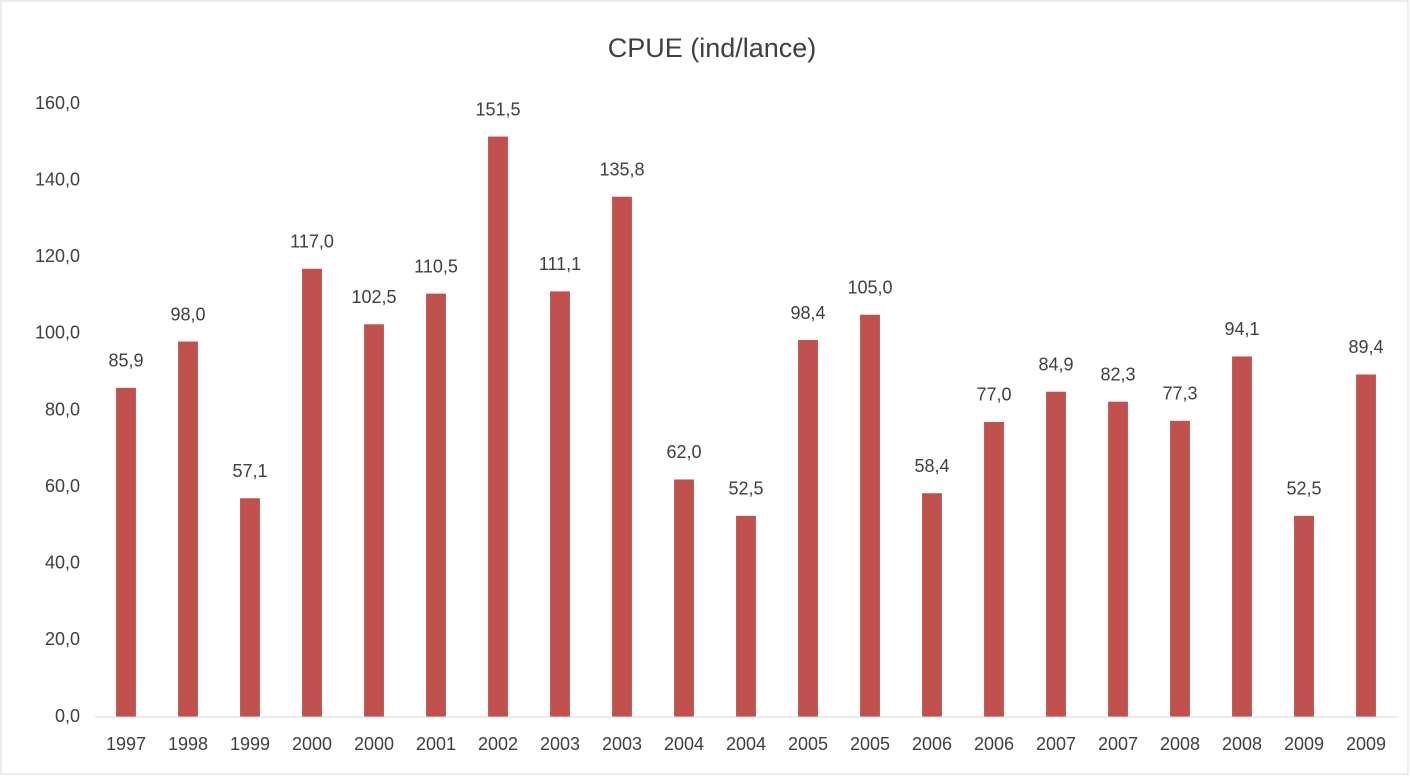  I want to click on data-label: 84,9, so click(1055, 364).